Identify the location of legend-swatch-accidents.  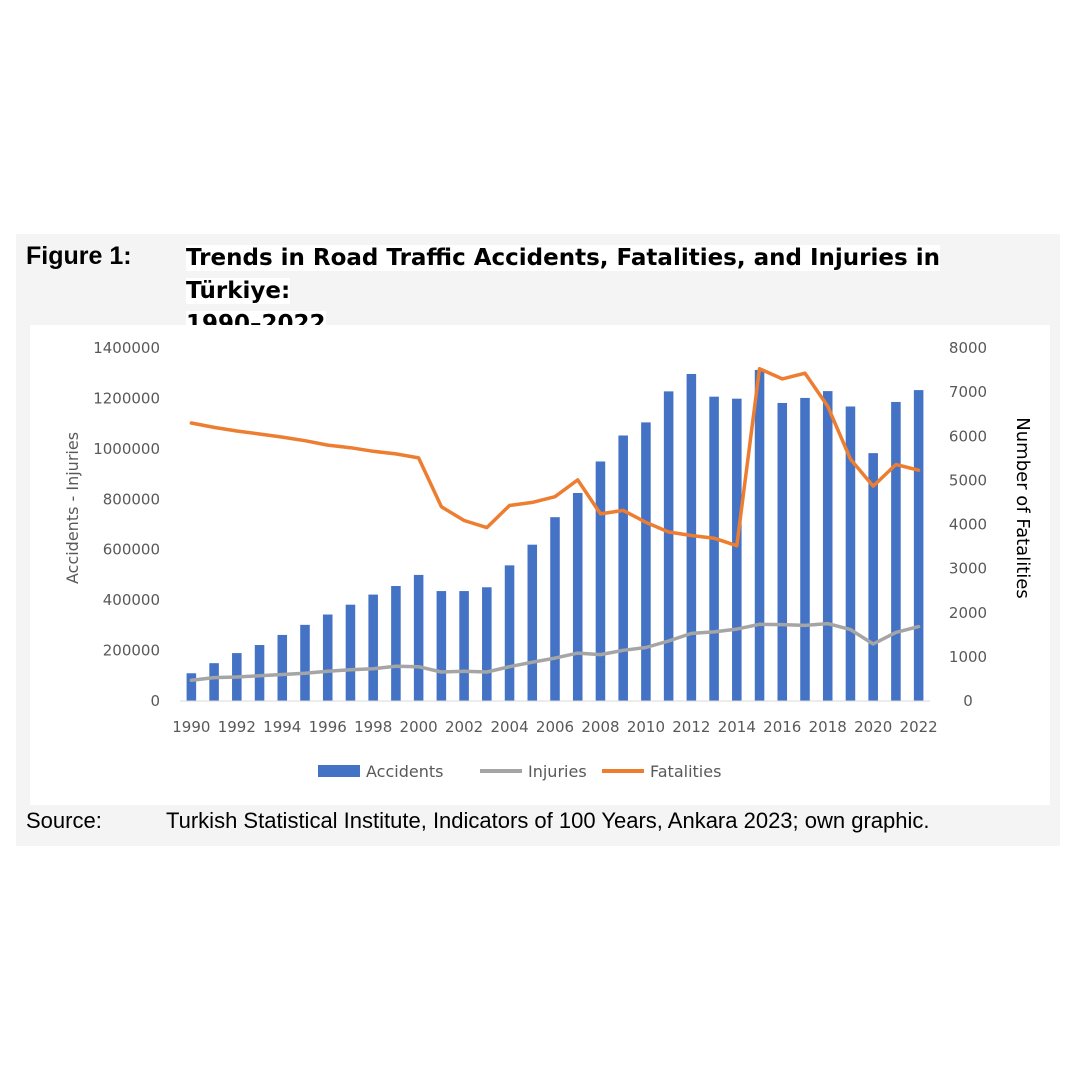
(339, 771).